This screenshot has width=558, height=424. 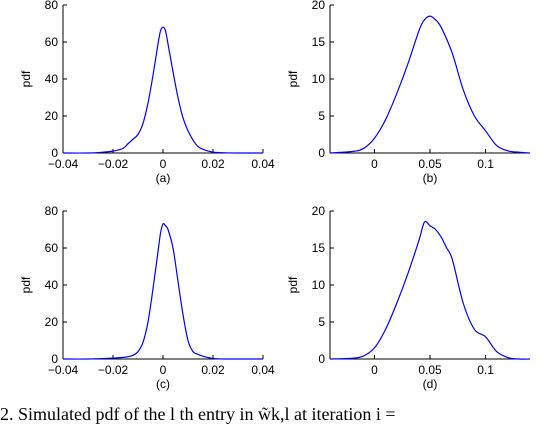 What do you see at coordinates (163, 178) in the screenshot?
I see `subplot-label: (a)` at bounding box center [163, 178].